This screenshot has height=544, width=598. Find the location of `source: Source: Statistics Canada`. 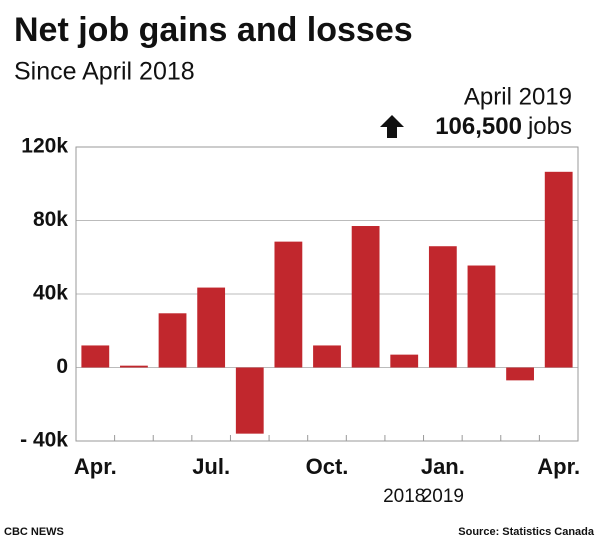

source: Source: Statistics Canada is located at coordinates (526, 532).